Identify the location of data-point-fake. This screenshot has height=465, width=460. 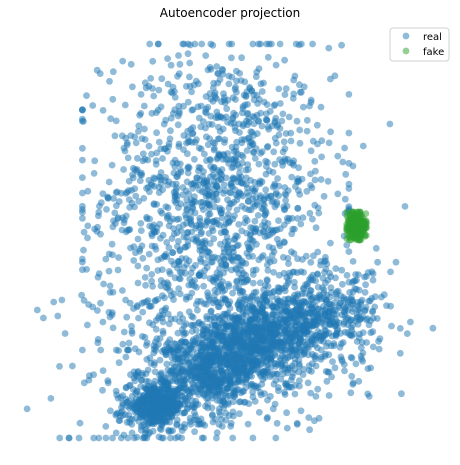
(366, 214).